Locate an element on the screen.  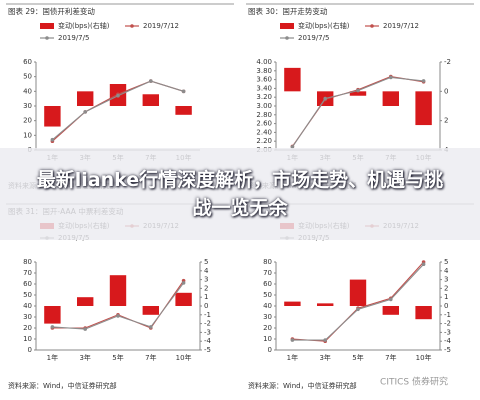
watermark: CITICS 债券研究 is located at coordinates (414, 382).